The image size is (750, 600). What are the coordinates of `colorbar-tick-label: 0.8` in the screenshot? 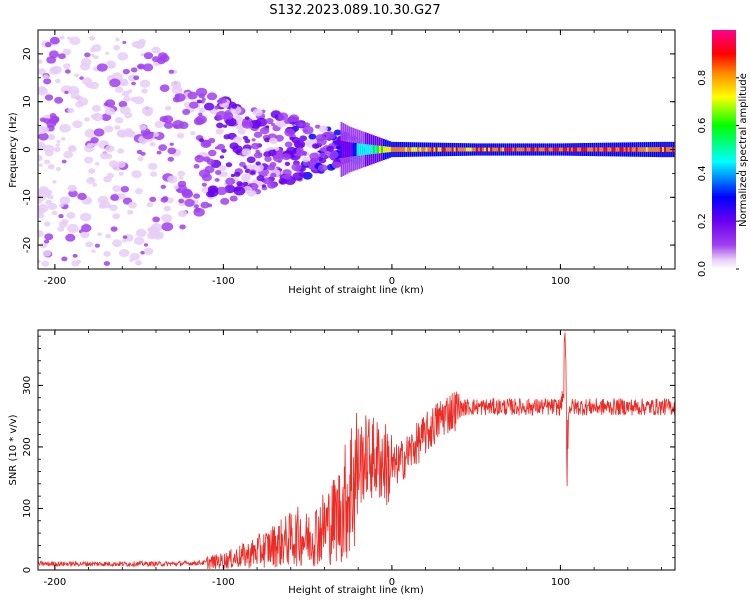 It's located at (702, 78).